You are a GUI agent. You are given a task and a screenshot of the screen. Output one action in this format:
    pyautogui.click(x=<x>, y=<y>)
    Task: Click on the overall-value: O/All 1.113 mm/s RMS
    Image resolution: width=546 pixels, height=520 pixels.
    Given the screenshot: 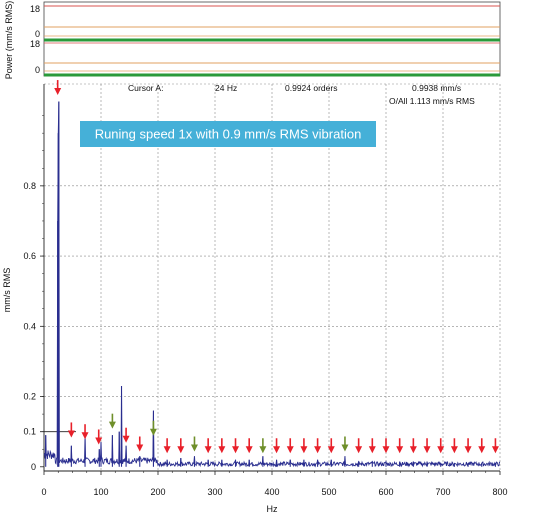 What is the action you would take?
    pyautogui.click(x=432, y=101)
    